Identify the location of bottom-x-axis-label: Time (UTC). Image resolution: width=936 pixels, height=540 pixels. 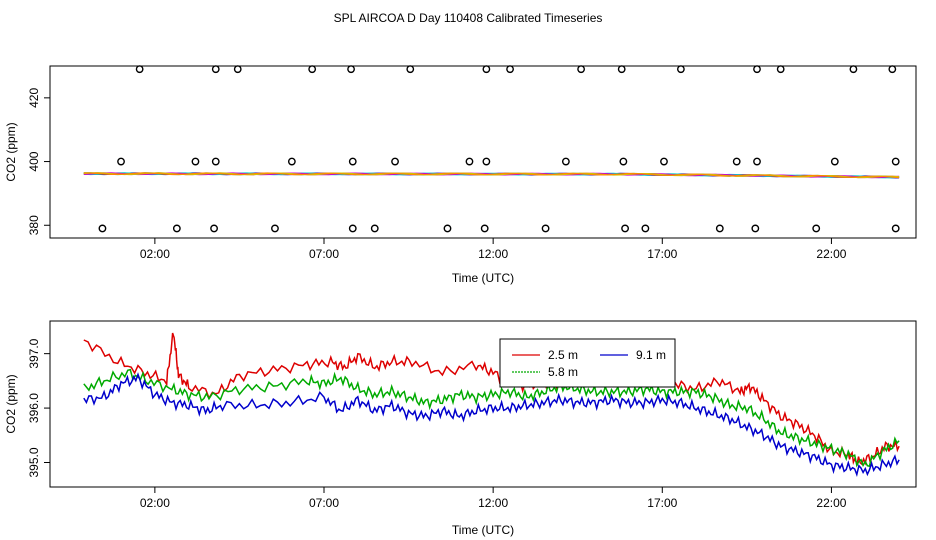
(483, 530).